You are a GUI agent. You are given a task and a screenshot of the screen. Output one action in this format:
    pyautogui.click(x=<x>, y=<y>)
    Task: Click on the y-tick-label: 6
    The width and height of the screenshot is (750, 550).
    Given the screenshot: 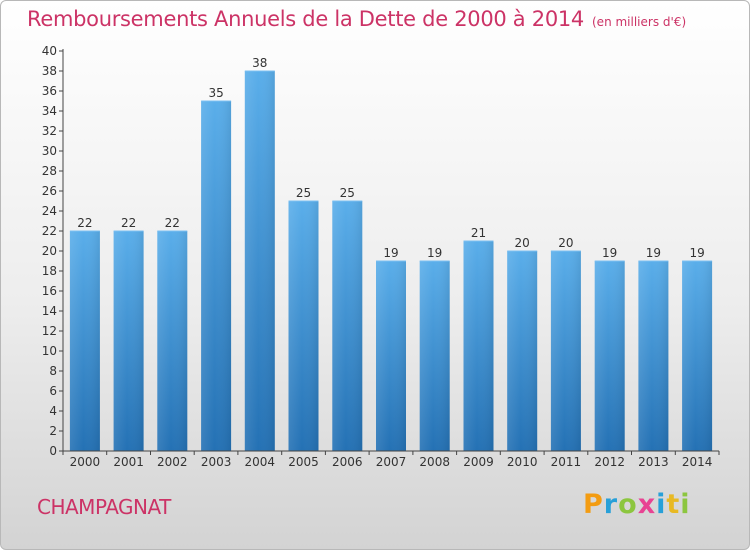 What is the action you would take?
    pyautogui.click(x=53, y=391)
    